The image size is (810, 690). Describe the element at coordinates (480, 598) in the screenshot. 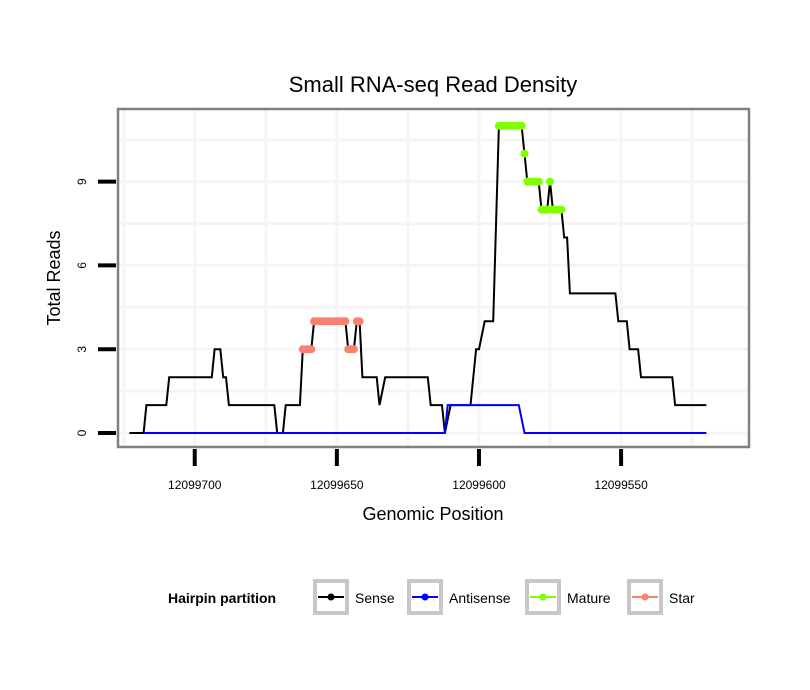

I see `legend-label: Antisense` at that location.